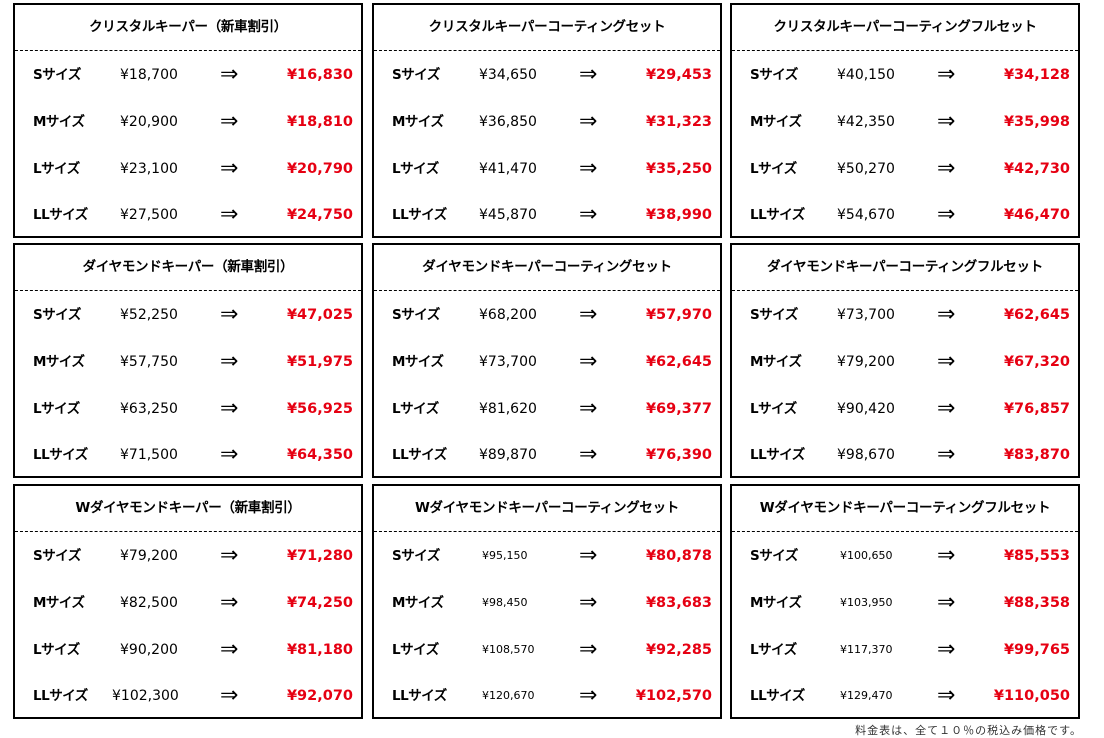  What do you see at coordinates (905, 455) in the screenshot?
I see `price-row: LLサイズ ¥98,670 ⇒ ¥83,870` at bounding box center [905, 455].